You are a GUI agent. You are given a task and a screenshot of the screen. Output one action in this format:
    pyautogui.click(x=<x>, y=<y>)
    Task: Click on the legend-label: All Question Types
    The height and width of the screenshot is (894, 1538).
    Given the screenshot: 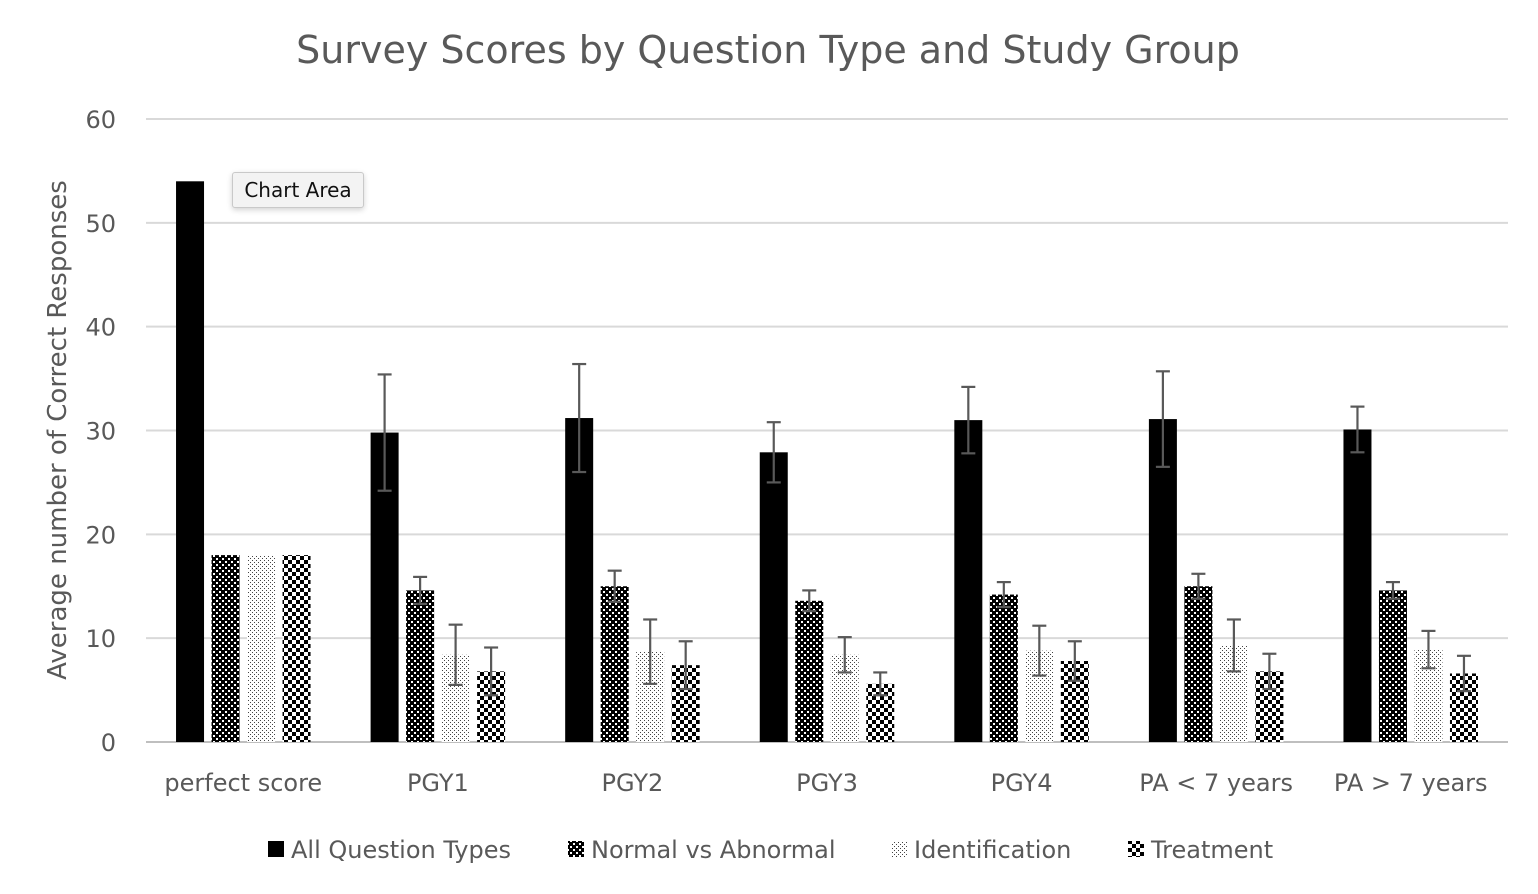 What is the action you would take?
    pyautogui.click(x=401, y=850)
    